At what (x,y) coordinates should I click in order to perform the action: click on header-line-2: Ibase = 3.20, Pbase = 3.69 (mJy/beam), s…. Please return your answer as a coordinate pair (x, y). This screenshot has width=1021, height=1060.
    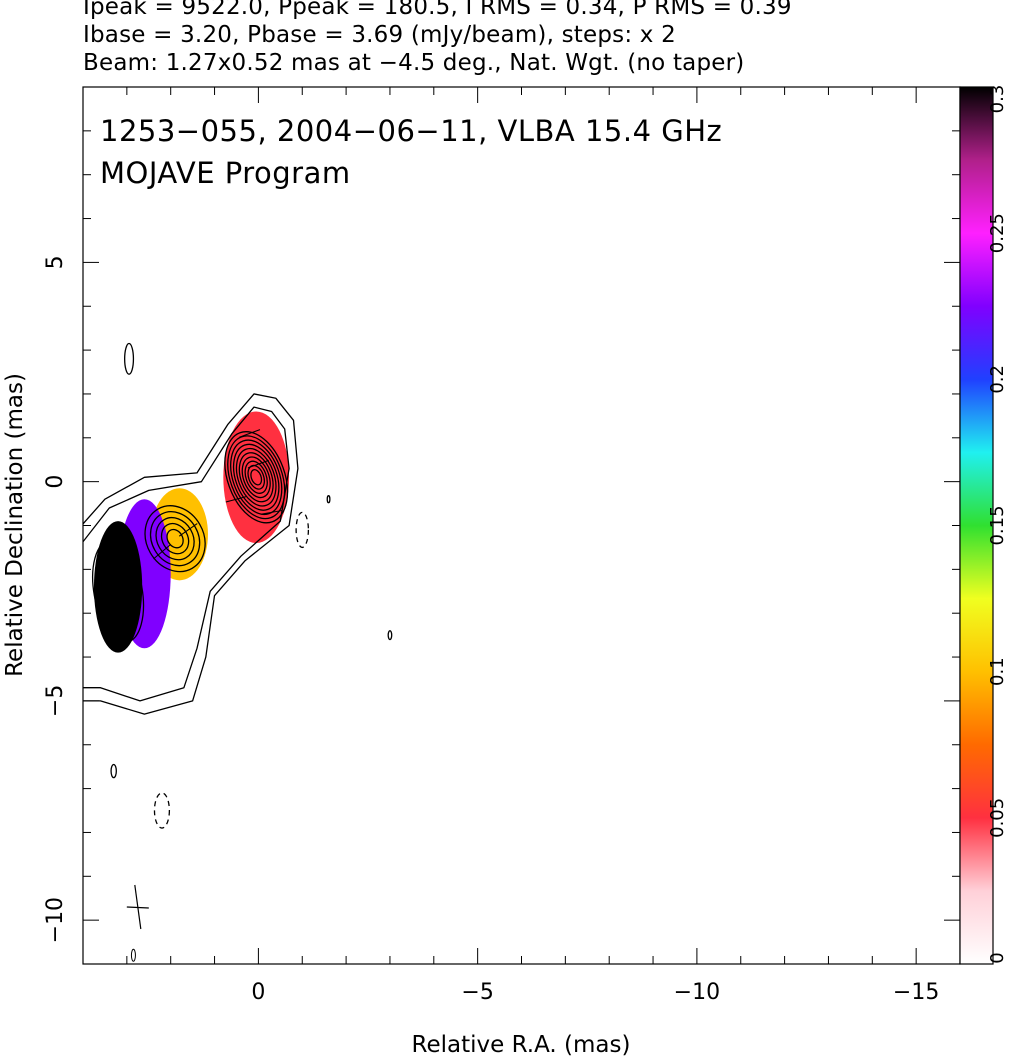
    Looking at the image, I should click on (379, 35).